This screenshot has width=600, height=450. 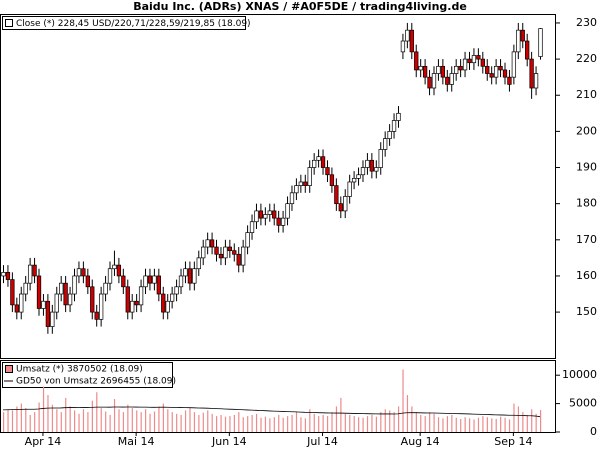 What do you see at coordinates (586, 130) in the screenshot?
I see `y-tick-label: 200` at bounding box center [586, 130].